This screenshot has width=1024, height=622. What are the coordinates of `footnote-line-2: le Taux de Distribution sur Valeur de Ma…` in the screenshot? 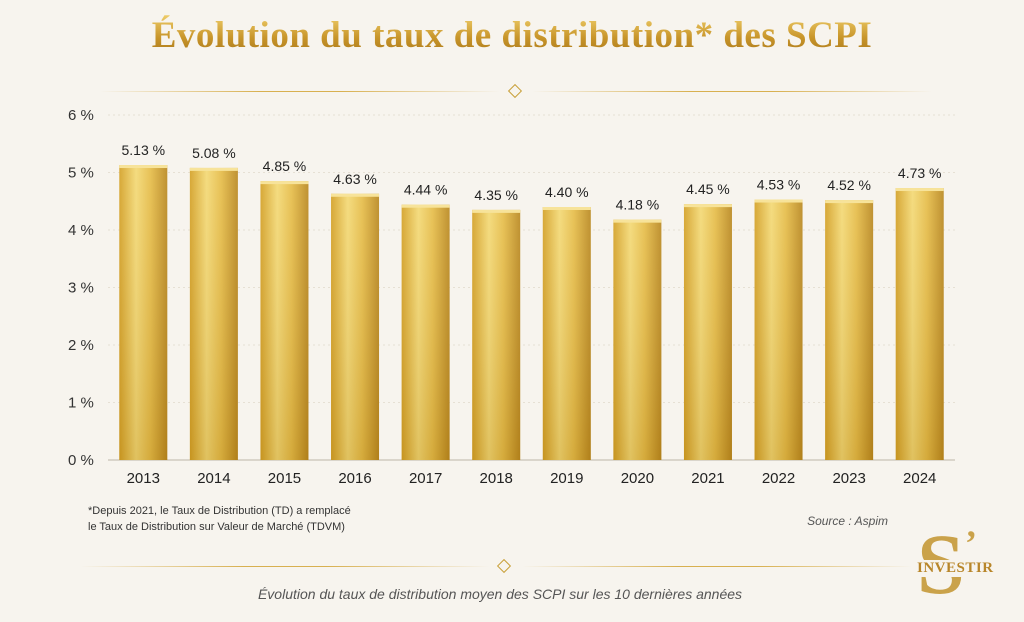 It's located at (216, 527).